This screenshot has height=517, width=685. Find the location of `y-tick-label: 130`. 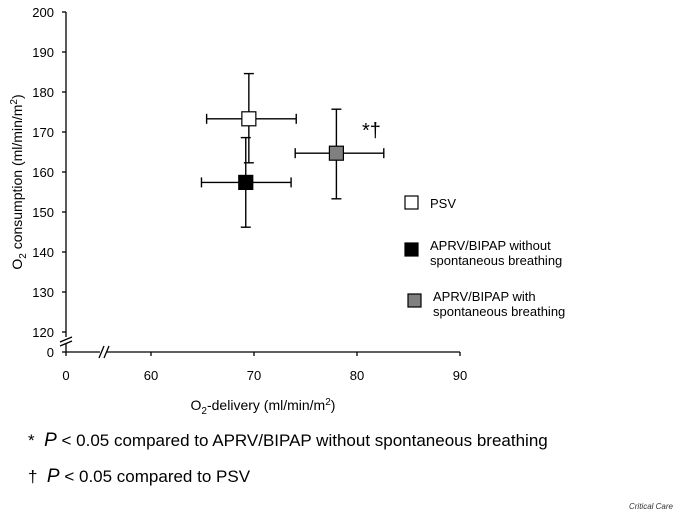

y-tick-label: 130 is located at coordinates (43, 292).